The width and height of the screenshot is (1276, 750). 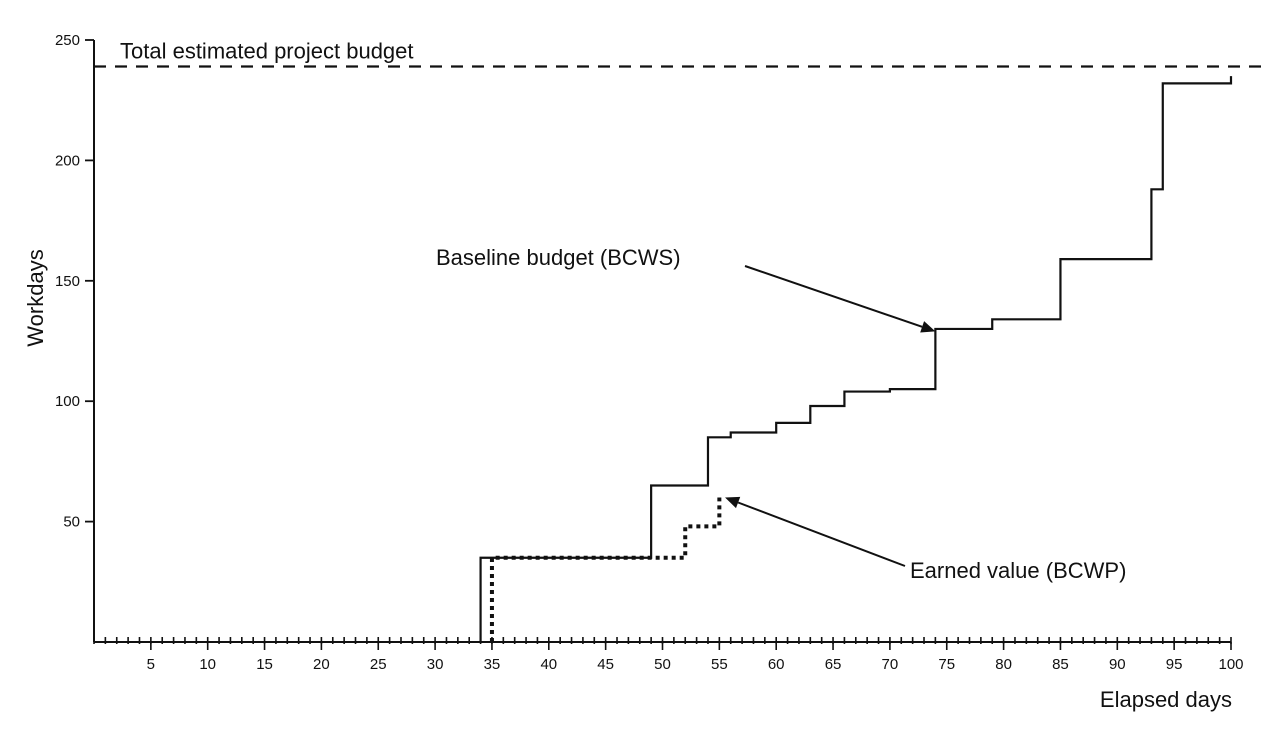 I want to click on x-axis-label: Elapsed days, so click(x=1166, y=699).